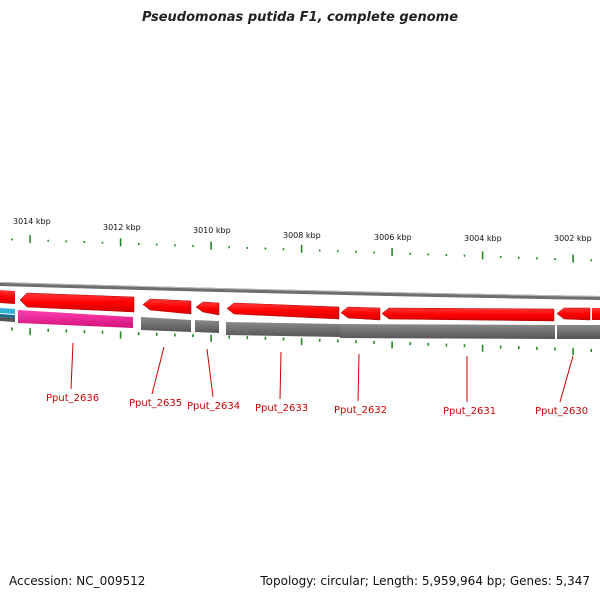 The width and height of the screenshot is (600, 600). Describe the element at coordinates (561, 411) in the screenshot. I see `gene-label: Pput_2630` at that location.